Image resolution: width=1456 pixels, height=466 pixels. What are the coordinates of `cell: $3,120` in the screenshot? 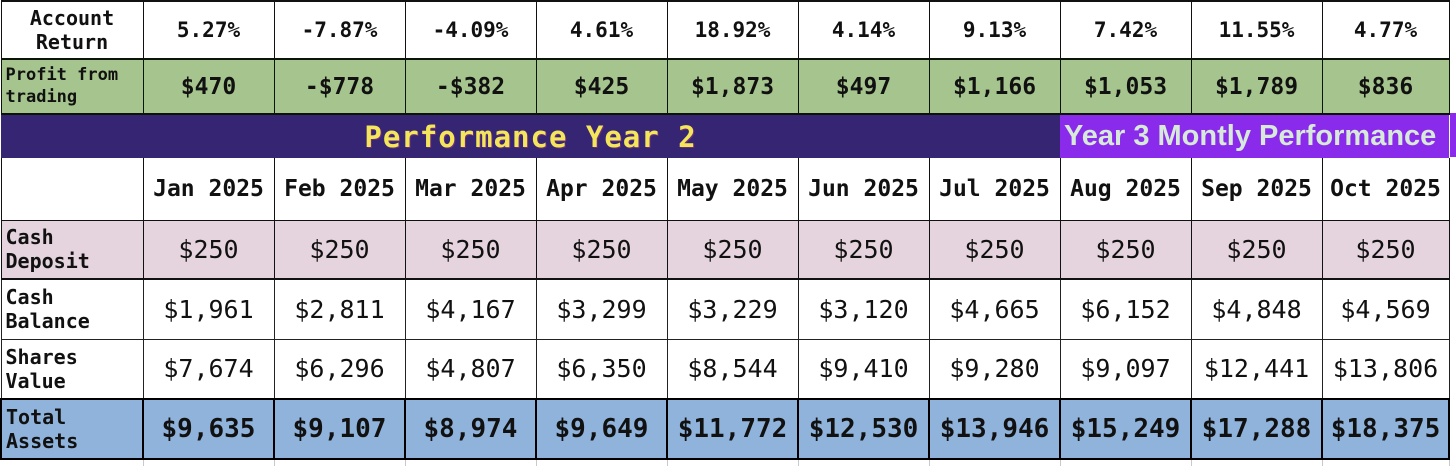 It's located at (863, 309).